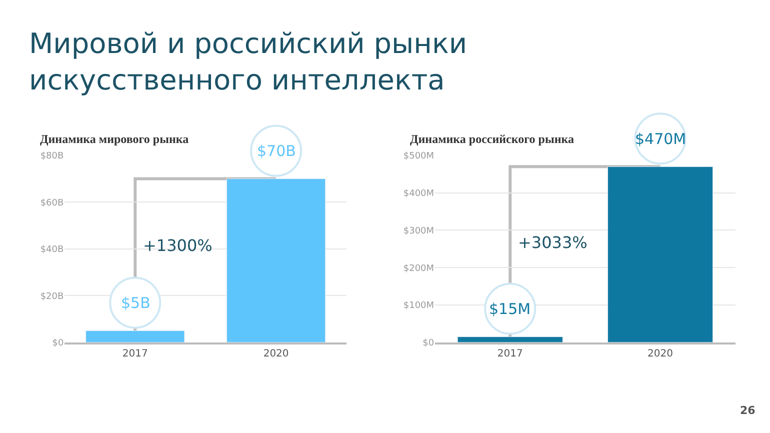 The image size is (770, 433). Describe the element at coordinates (52, 250) in the screenshot. I see `y-tick-label: $40B` at that location.